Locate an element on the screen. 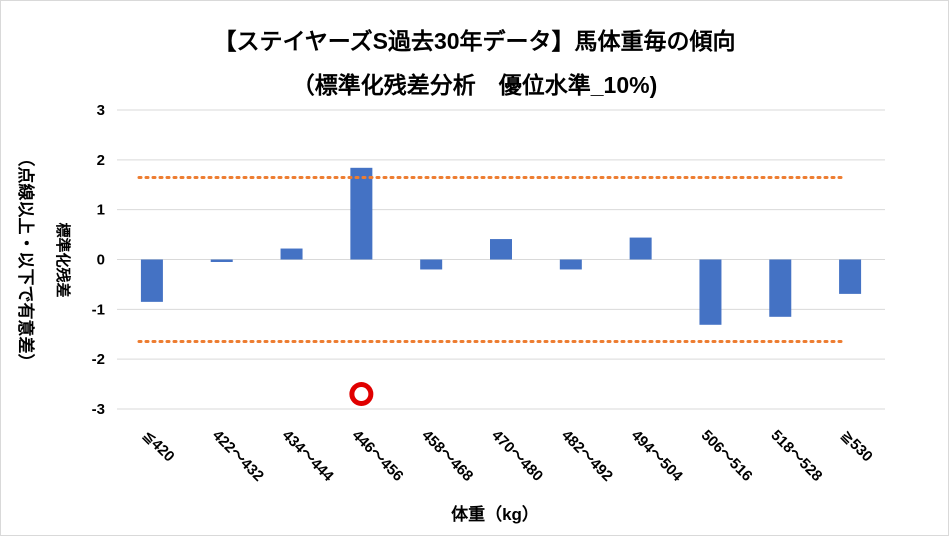 The height and width of the screenshot is (536, 949). highlight-marker-inner is located at coordinates (361, 394).